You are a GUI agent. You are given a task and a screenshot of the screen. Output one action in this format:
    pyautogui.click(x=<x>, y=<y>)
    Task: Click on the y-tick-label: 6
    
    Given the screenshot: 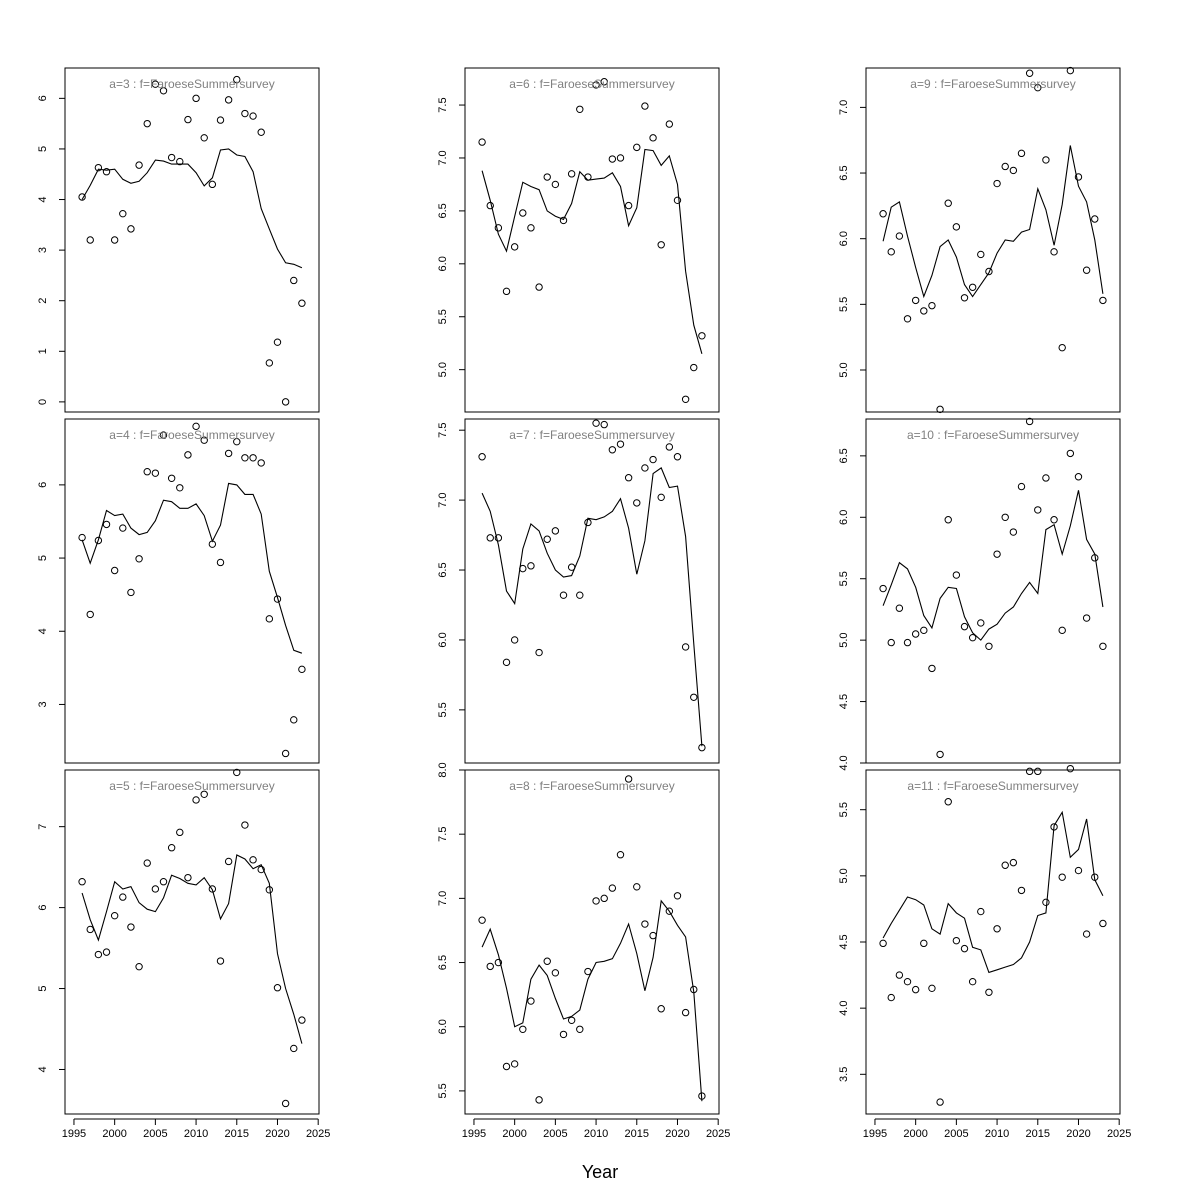 What is the action you would take?
    pyautogui.click(x=43, y=485)
    